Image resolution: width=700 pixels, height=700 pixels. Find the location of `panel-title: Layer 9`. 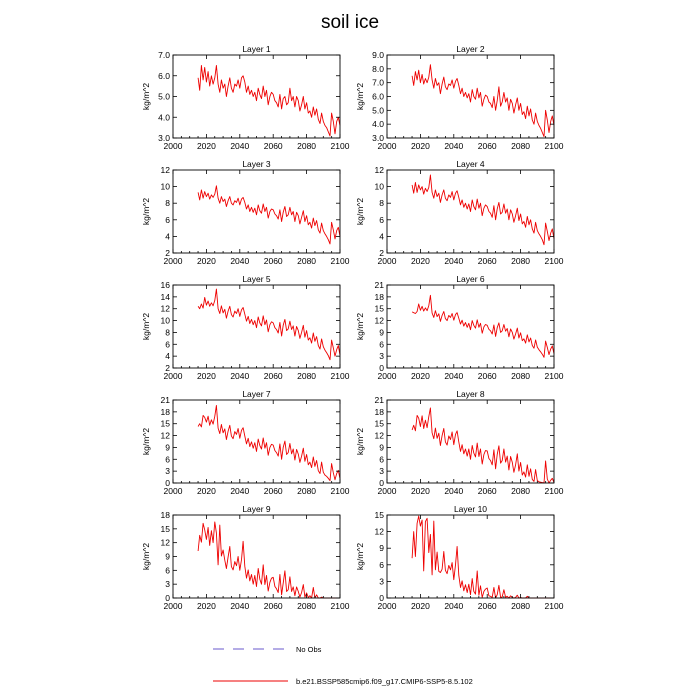

panel-title: Layer 9 is located at coordinates (256, 509).